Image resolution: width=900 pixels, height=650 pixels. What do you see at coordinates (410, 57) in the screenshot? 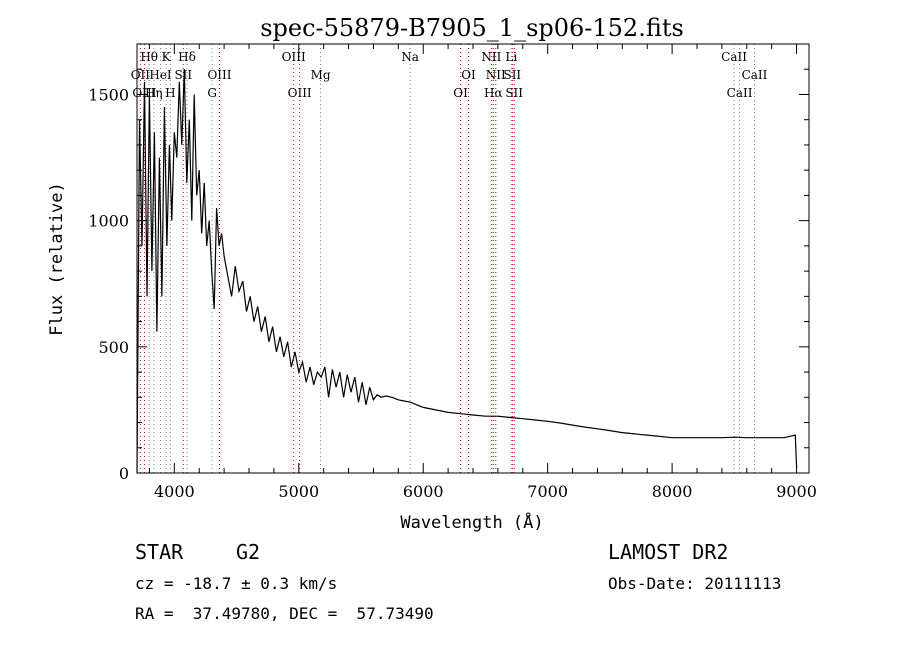
I see `line-marker-label: Na` at bounding box center [410, 57].